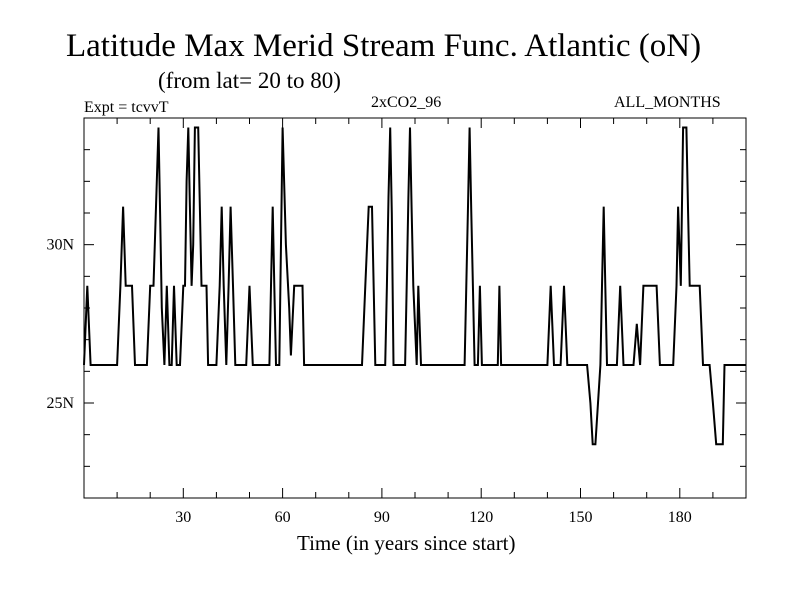 Image resolution: width=800 pixels, height=600 pixels. Describe the element at coordinates (680, 517) in the screenshot. I see `x-tick-label: 180` at that location.